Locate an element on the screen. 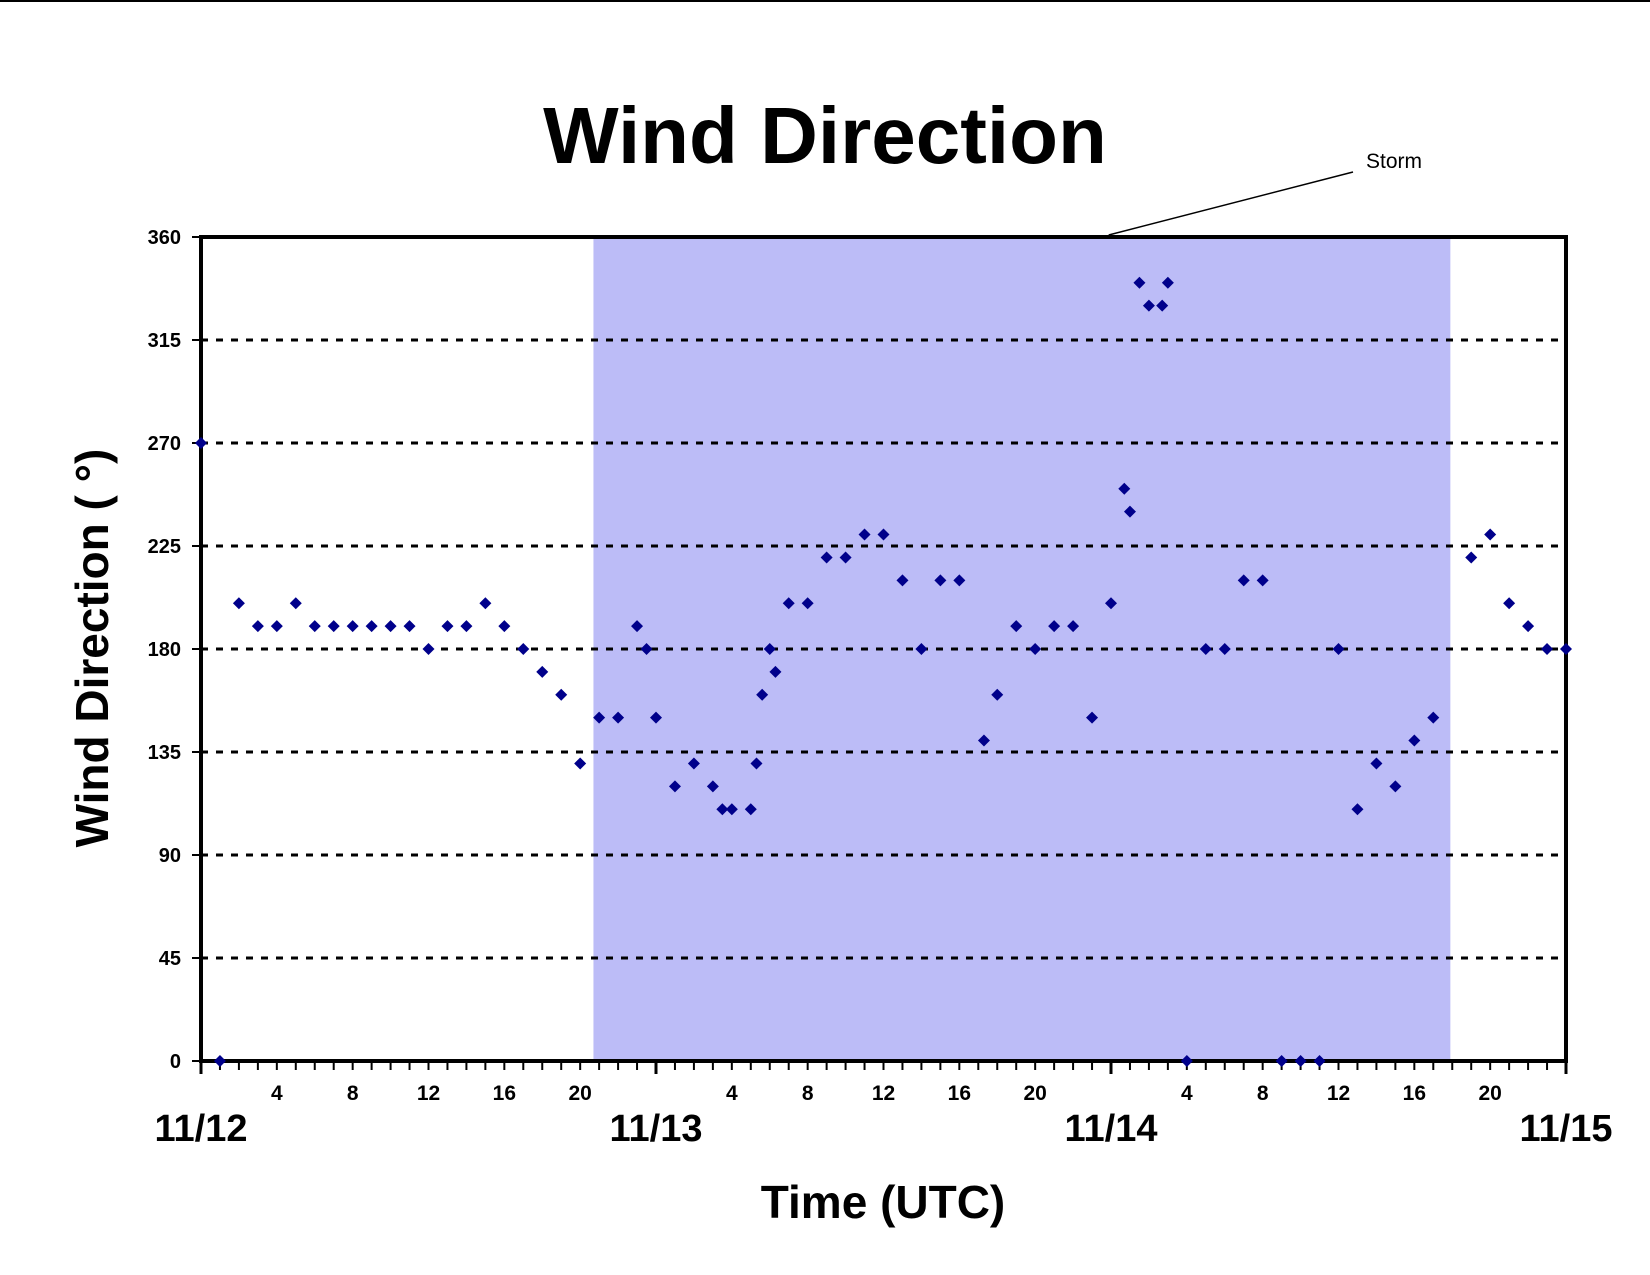 This screenshot has height=1275, width=1650. x-tick-label-60: 12 is located at coordinates (1338, 1093).